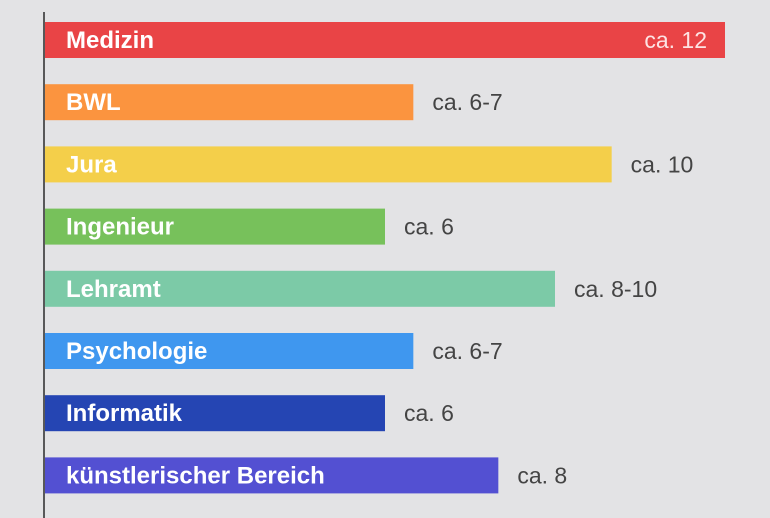 This screenshot has height=518, width=770. Describe the element at coordinates (113, 289) in the screenshot. I see `category-label: Lehramt` at that location.